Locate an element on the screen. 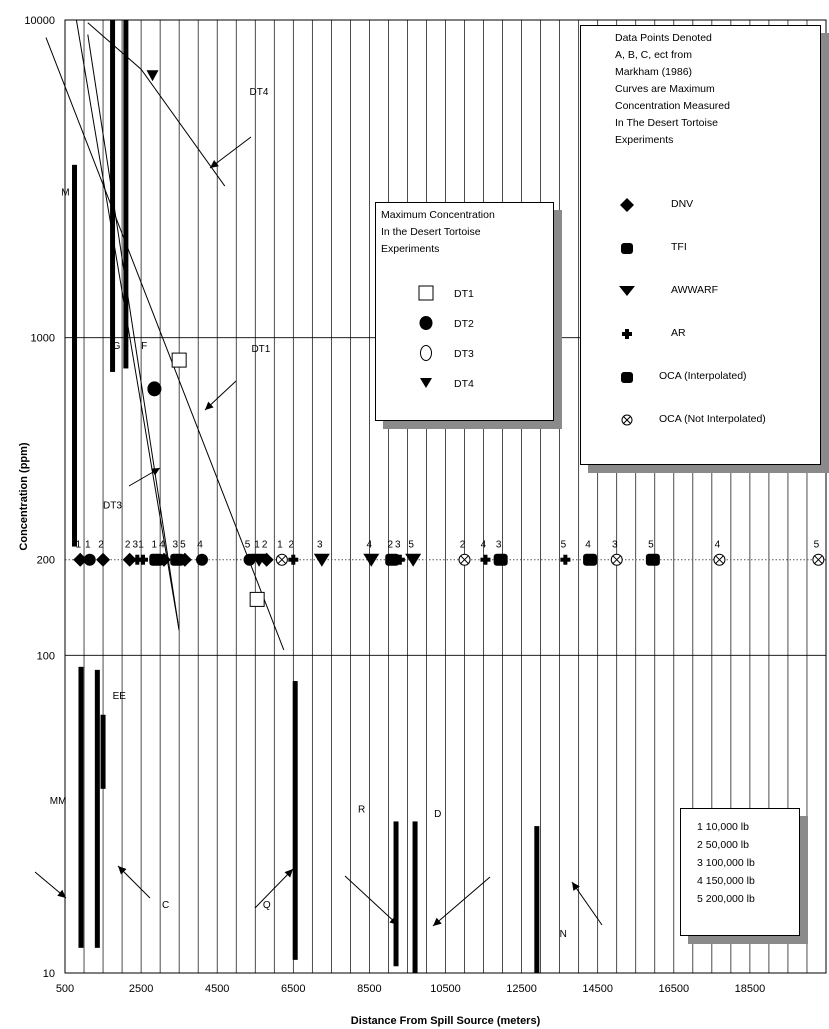  source-legend-line: Curves are Maximum is located at coordinates (665, 89).